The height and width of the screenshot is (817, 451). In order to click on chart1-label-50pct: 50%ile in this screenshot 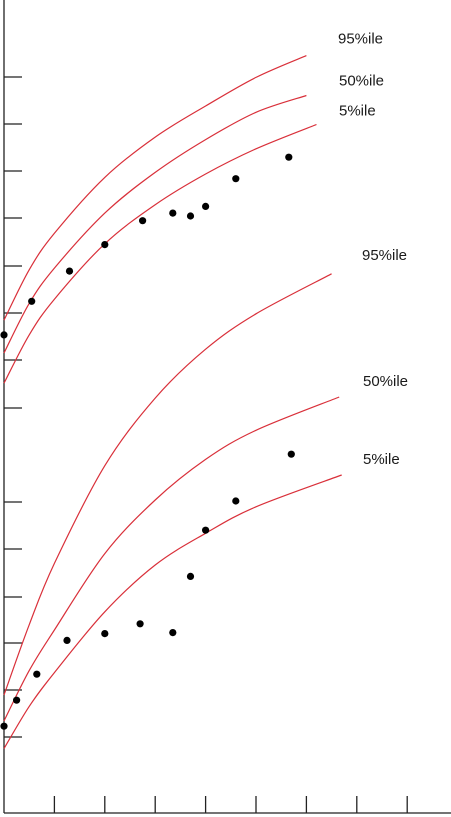, I will do `click(361, 81)`.